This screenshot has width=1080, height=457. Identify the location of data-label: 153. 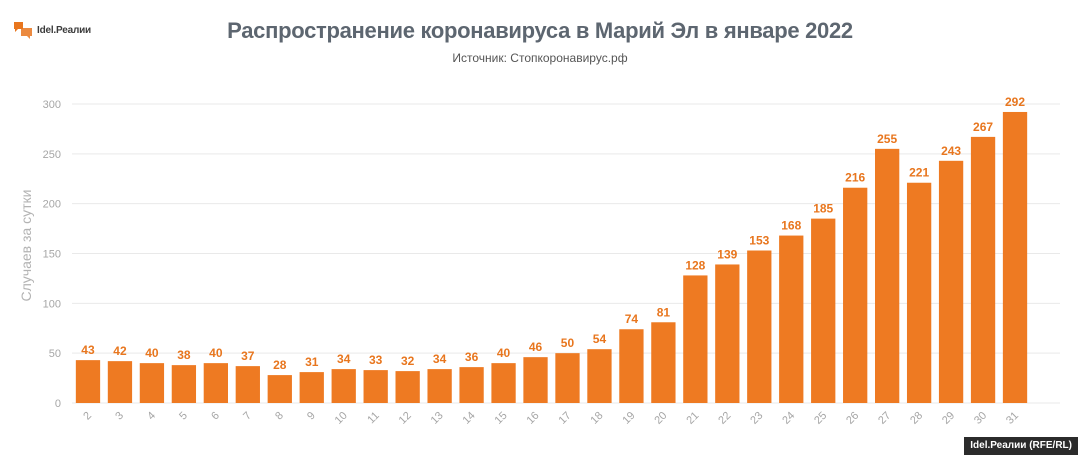
(759, 241).